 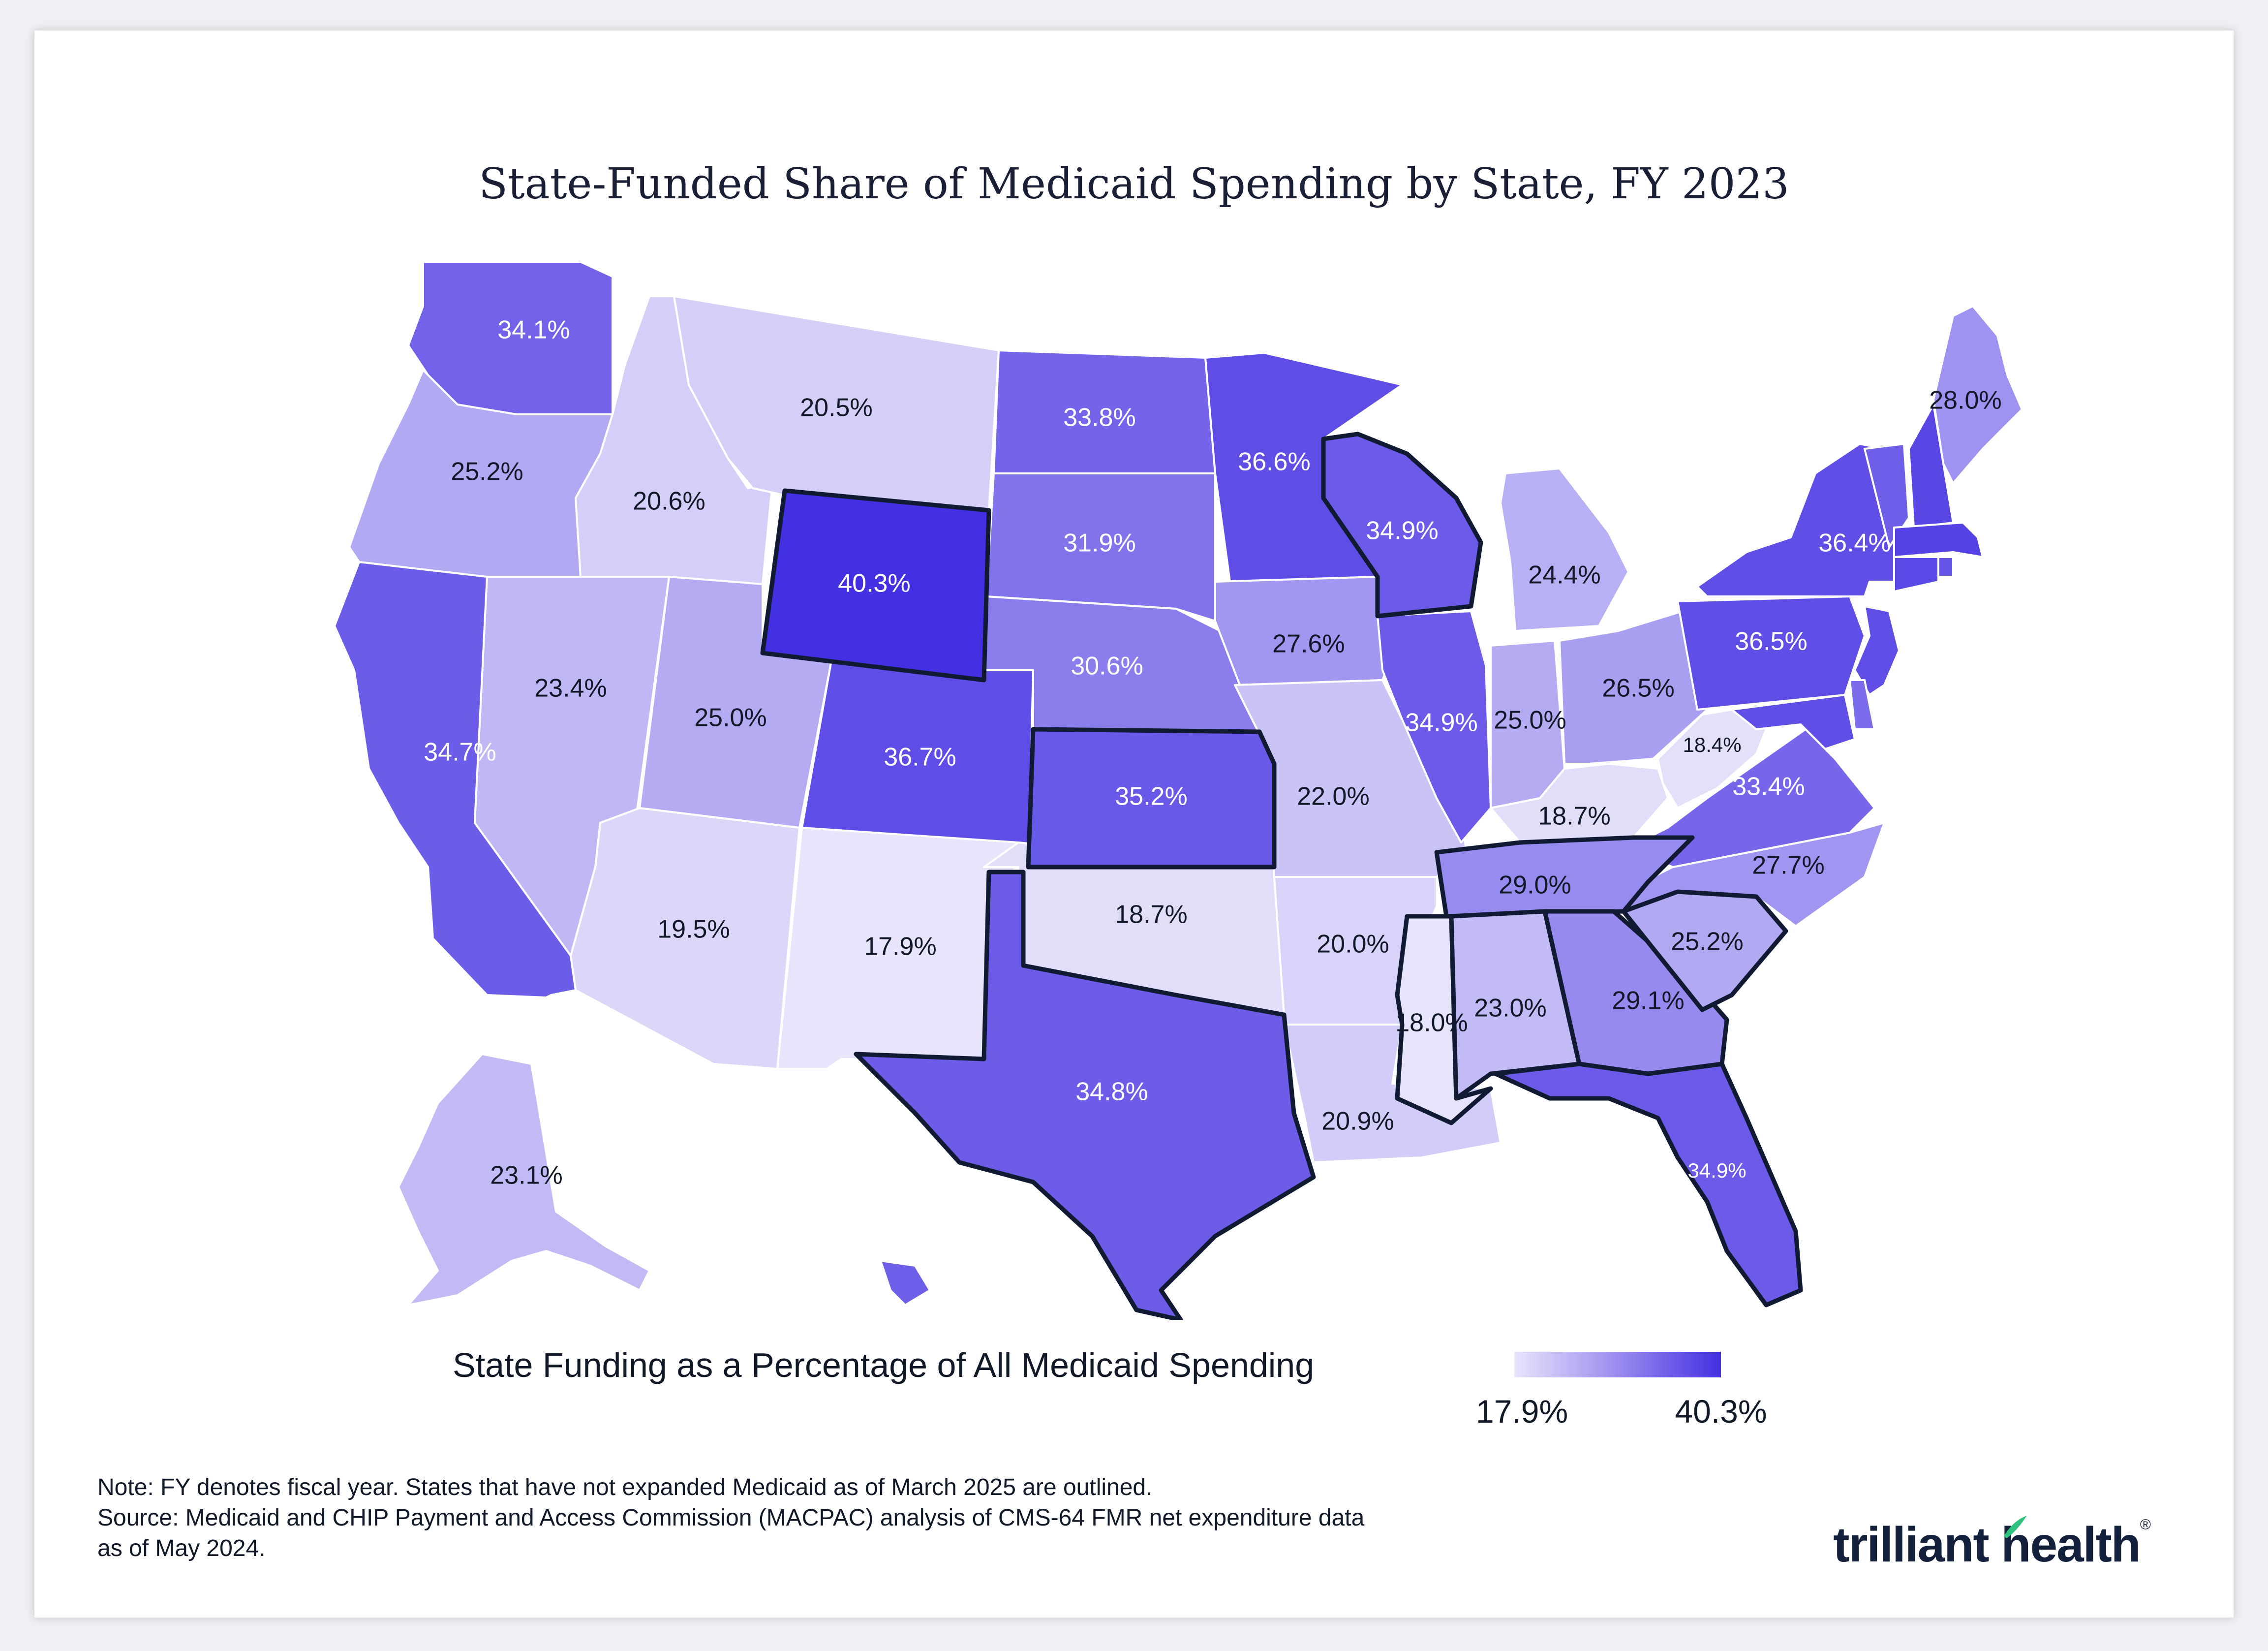 I want to click on leaf-icon, so click(x=2016, y=1527).